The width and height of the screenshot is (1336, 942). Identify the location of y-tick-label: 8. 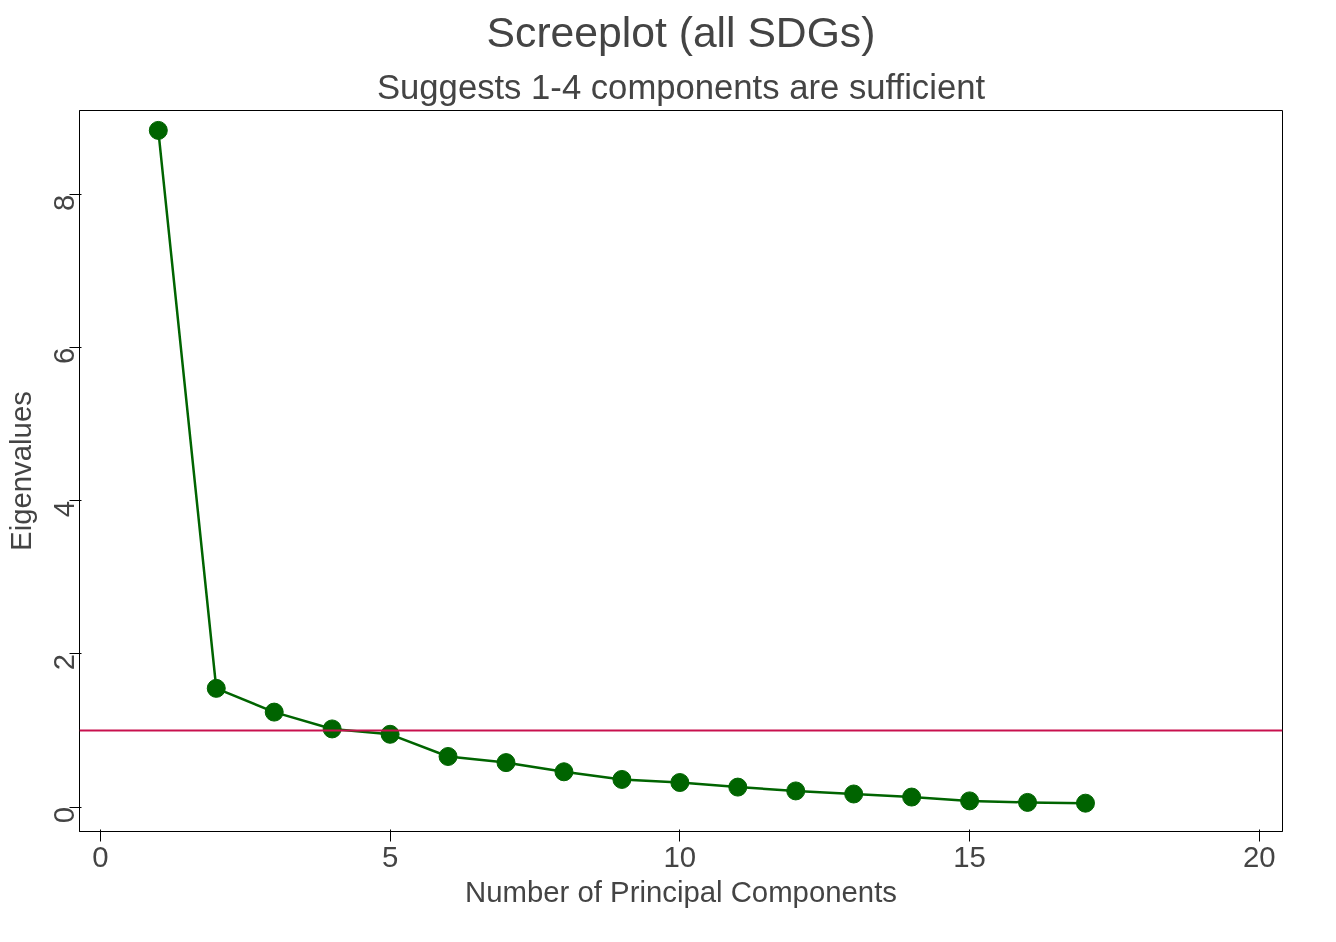
(64, 202).